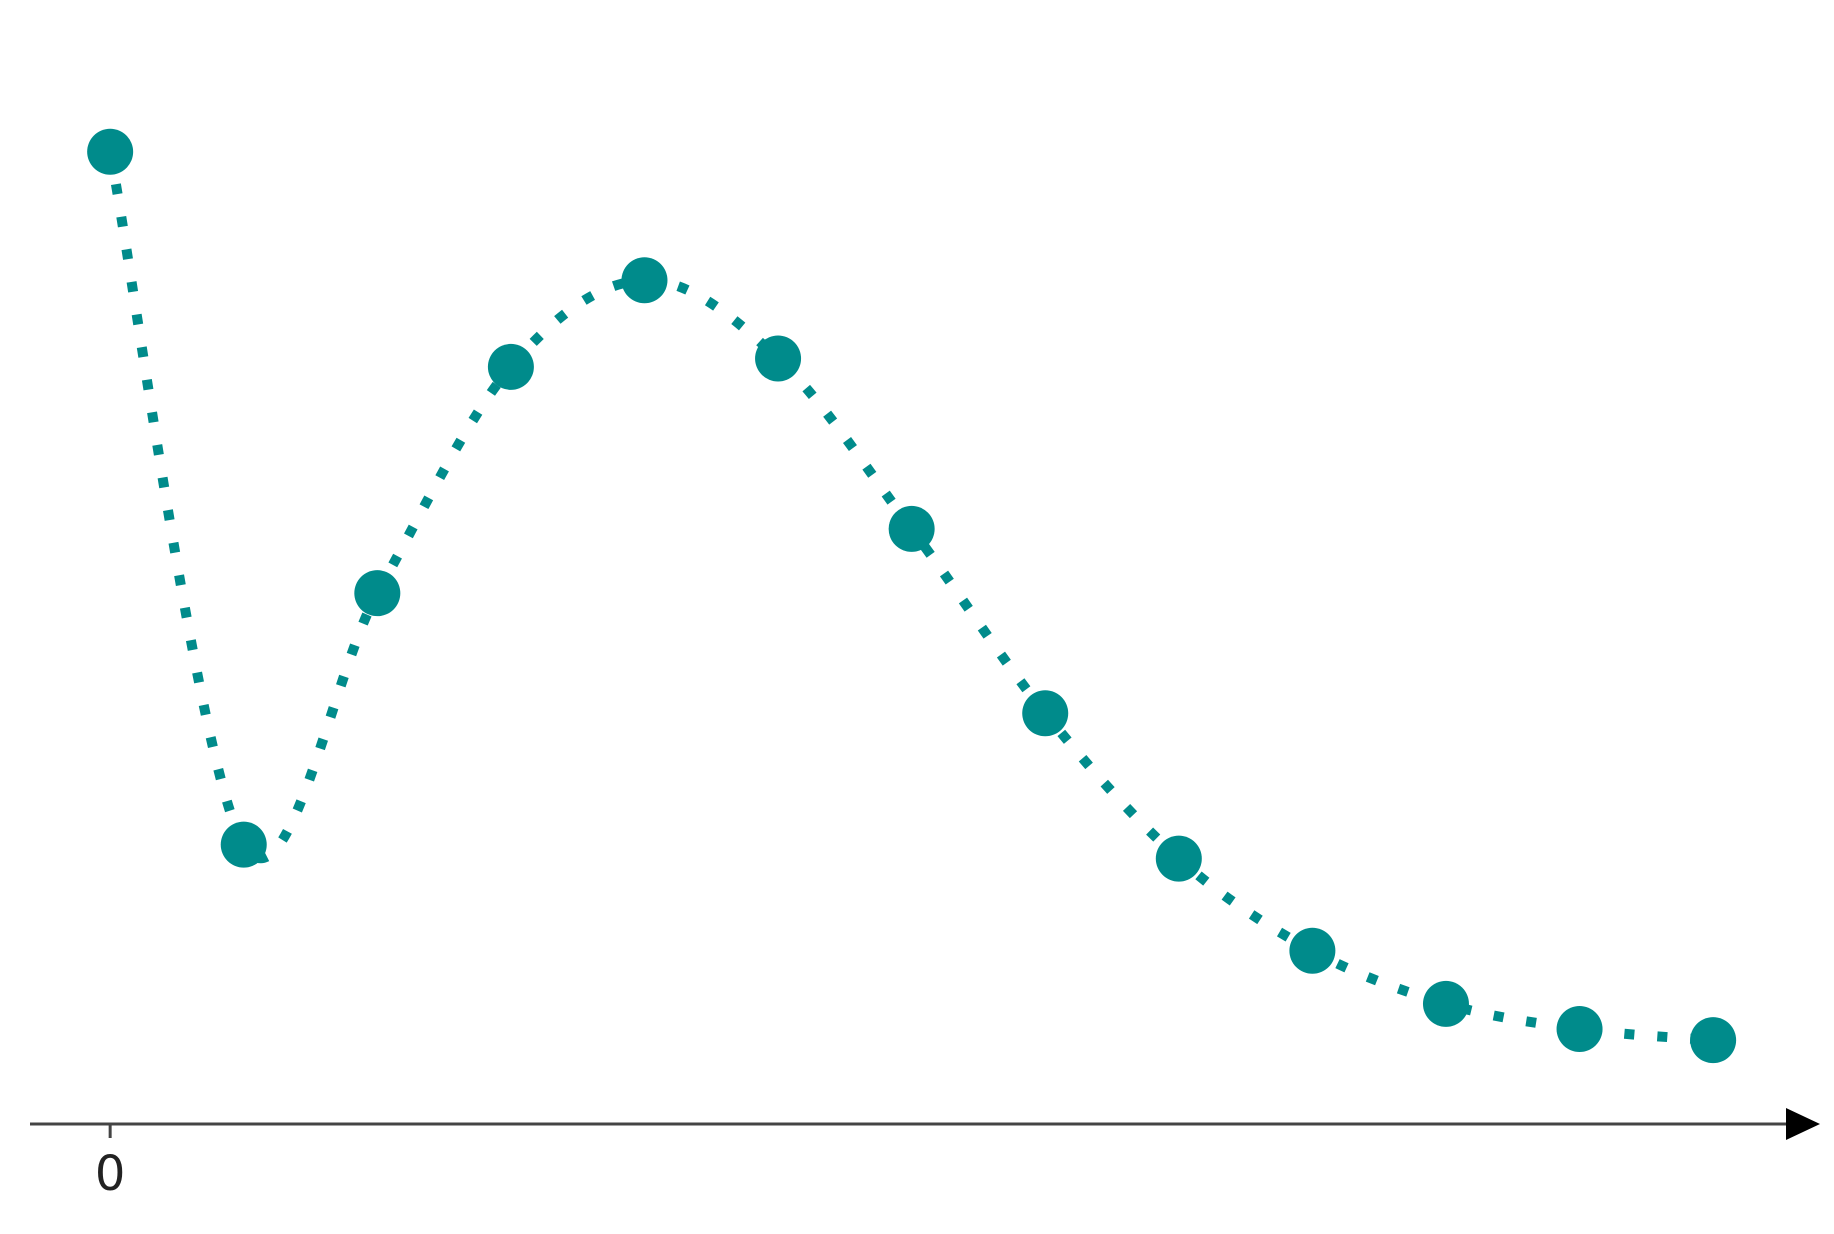 Image resolution: width=1834 pixels, height=1234 pixels. Describe the element at coordinates (1803, 1124) in the screenshot. I see `x-axis-arrow-icon` at that location.